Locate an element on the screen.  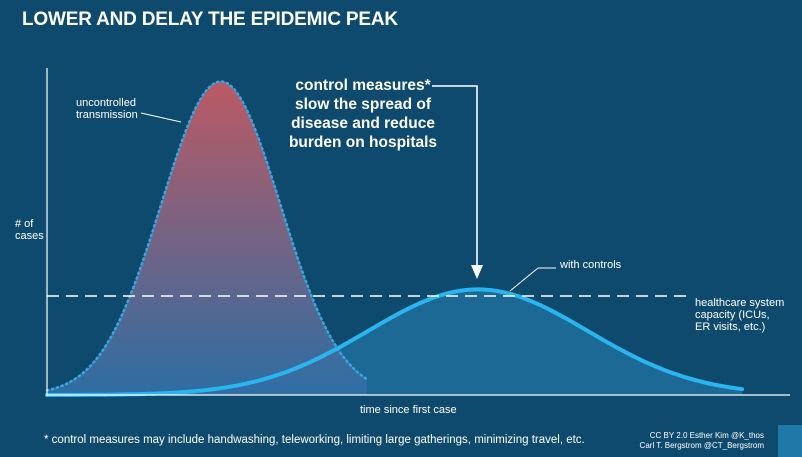
uncontrolled-label-line-1: uncontrolled is located at coordinates (106, 103).